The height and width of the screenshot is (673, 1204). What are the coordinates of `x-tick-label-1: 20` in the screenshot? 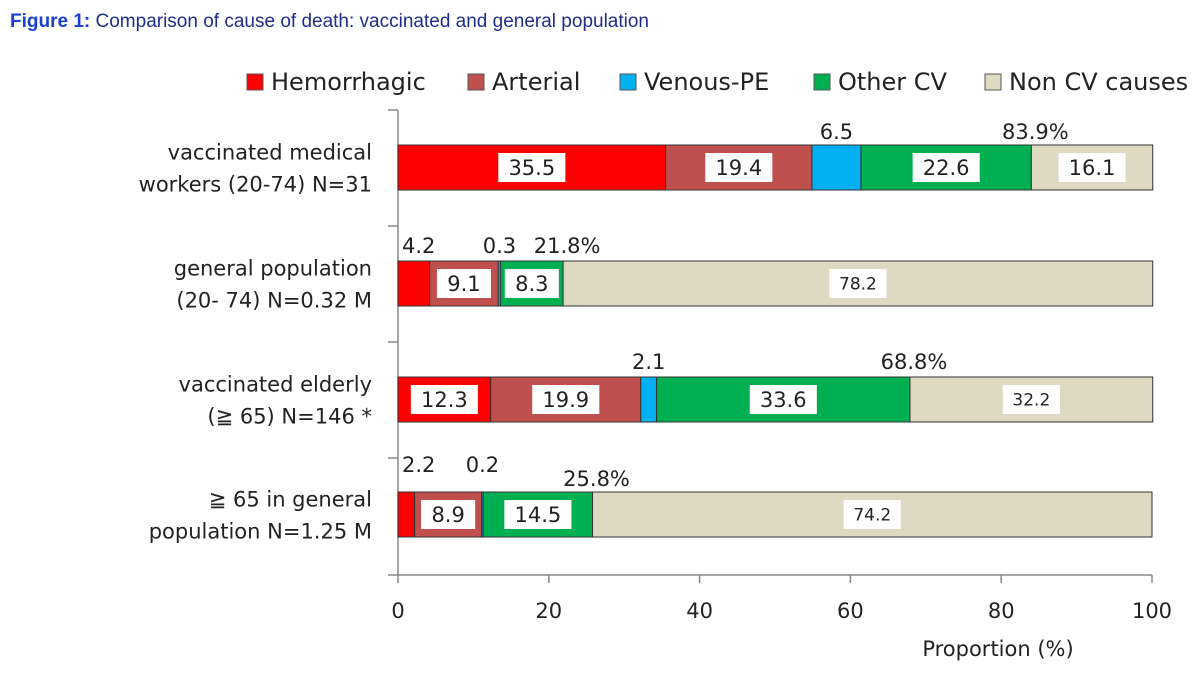 It's located at (548, 611).